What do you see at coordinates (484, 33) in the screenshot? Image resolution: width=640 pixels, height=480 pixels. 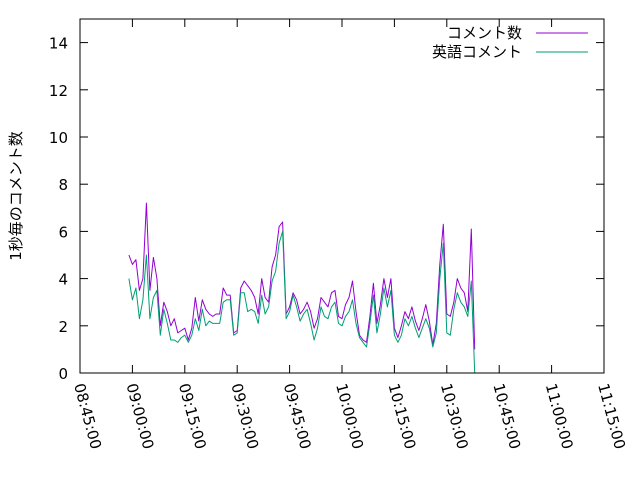 I see `legend-label-0: コメント数` at bounding box center [484, 33].